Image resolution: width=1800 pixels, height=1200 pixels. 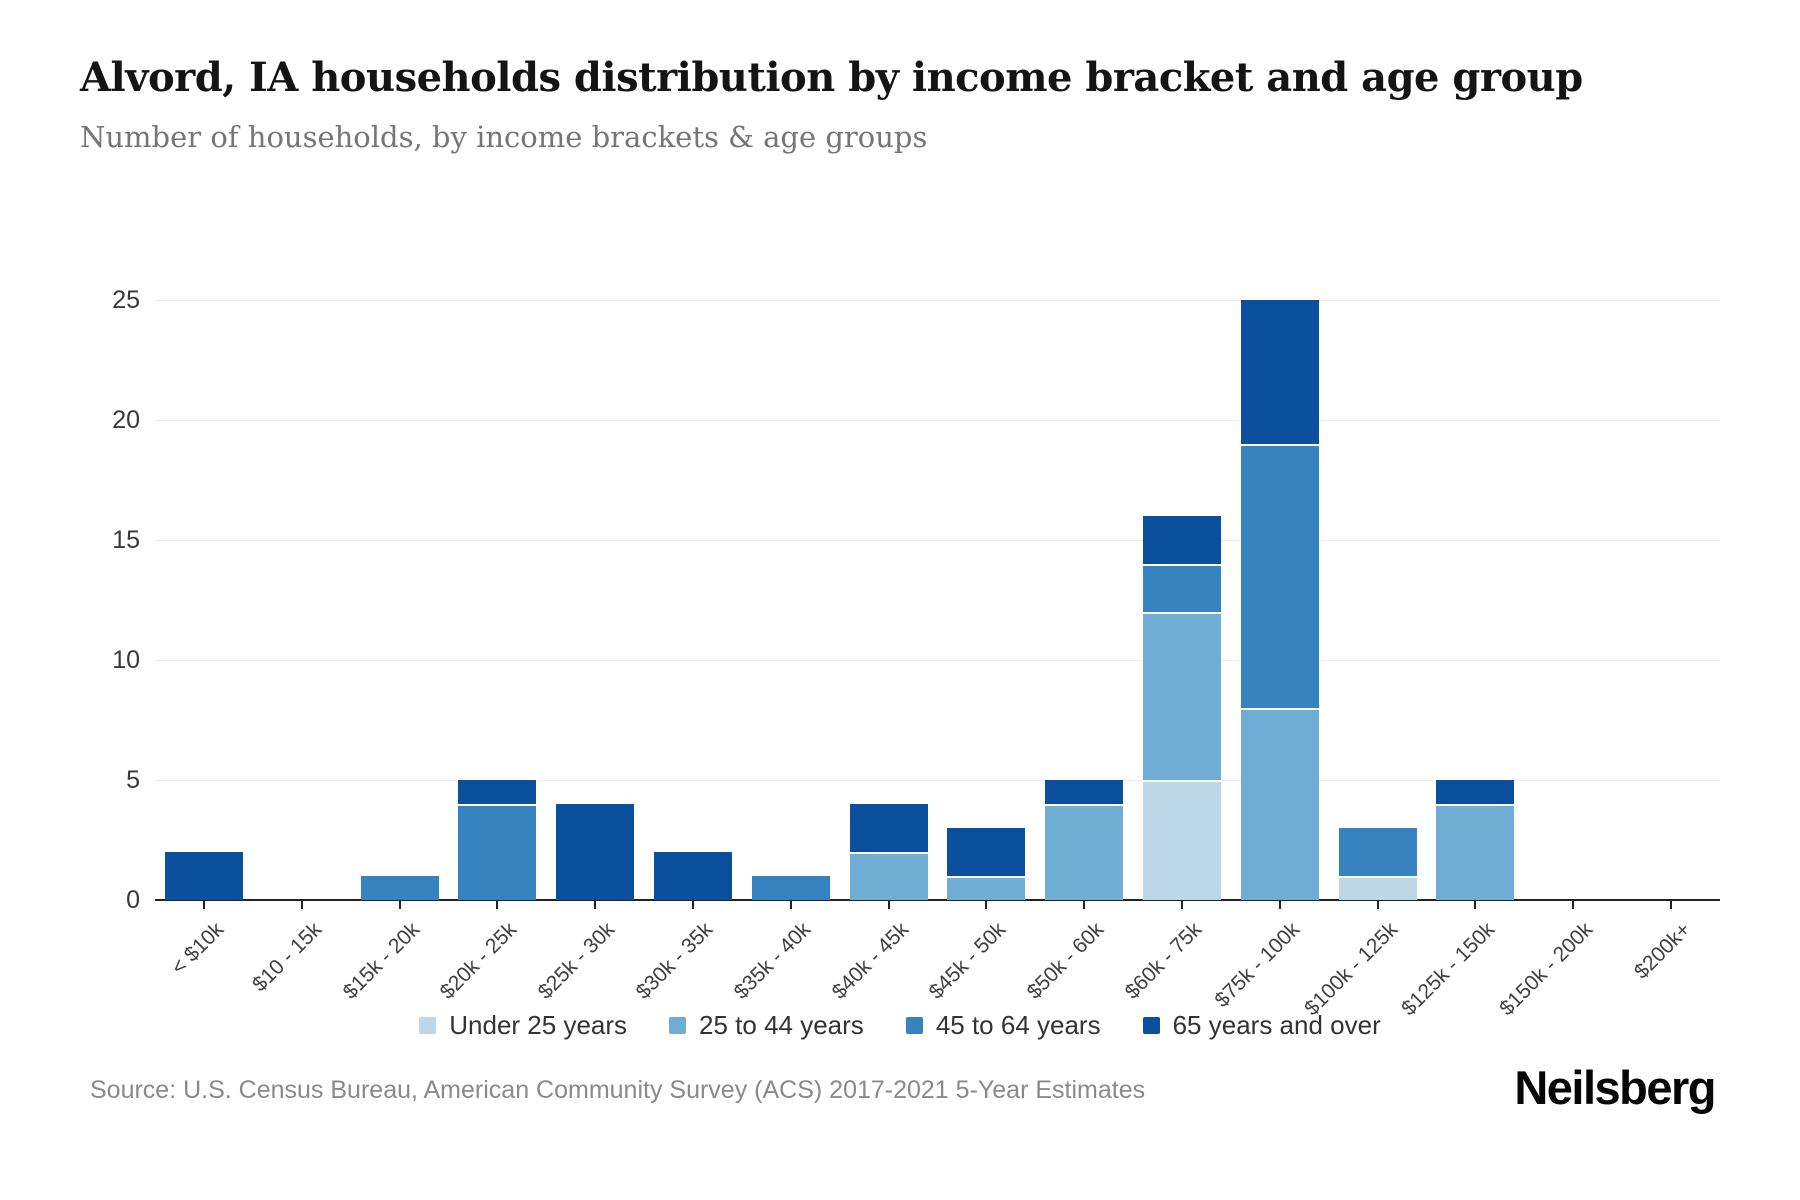 What do you see at coordinates (479, 961) in the screenshot?
I see `x-tick-label: $20k - 25k` at bounding box center [479, 961].